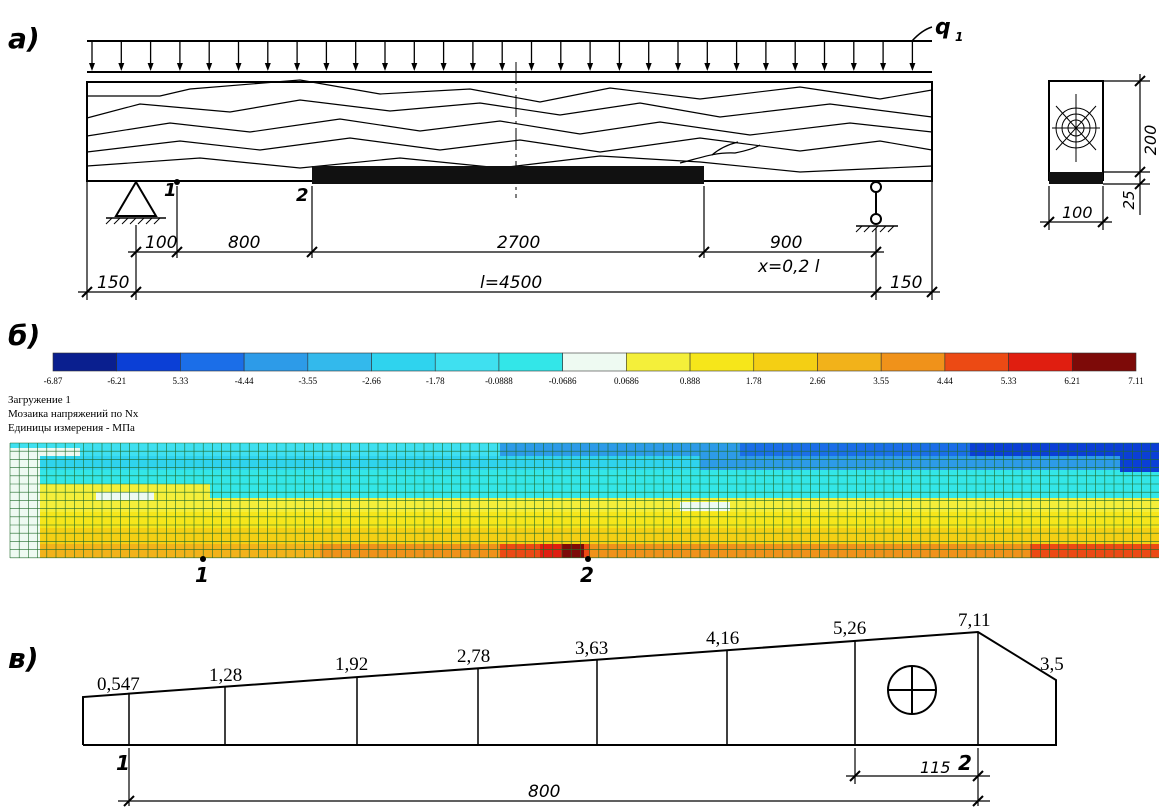 The height and width of the screenshot is (809, 1159). I want to click on legend-tick-label: 2.66, so click(818, 381).